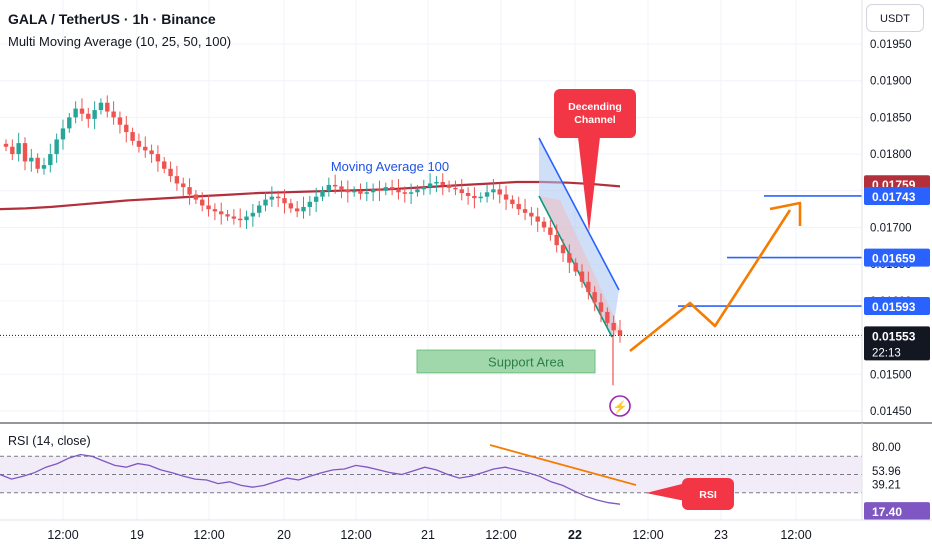  I want to click on price-tick-label: 0.01850, so click(891, 118).